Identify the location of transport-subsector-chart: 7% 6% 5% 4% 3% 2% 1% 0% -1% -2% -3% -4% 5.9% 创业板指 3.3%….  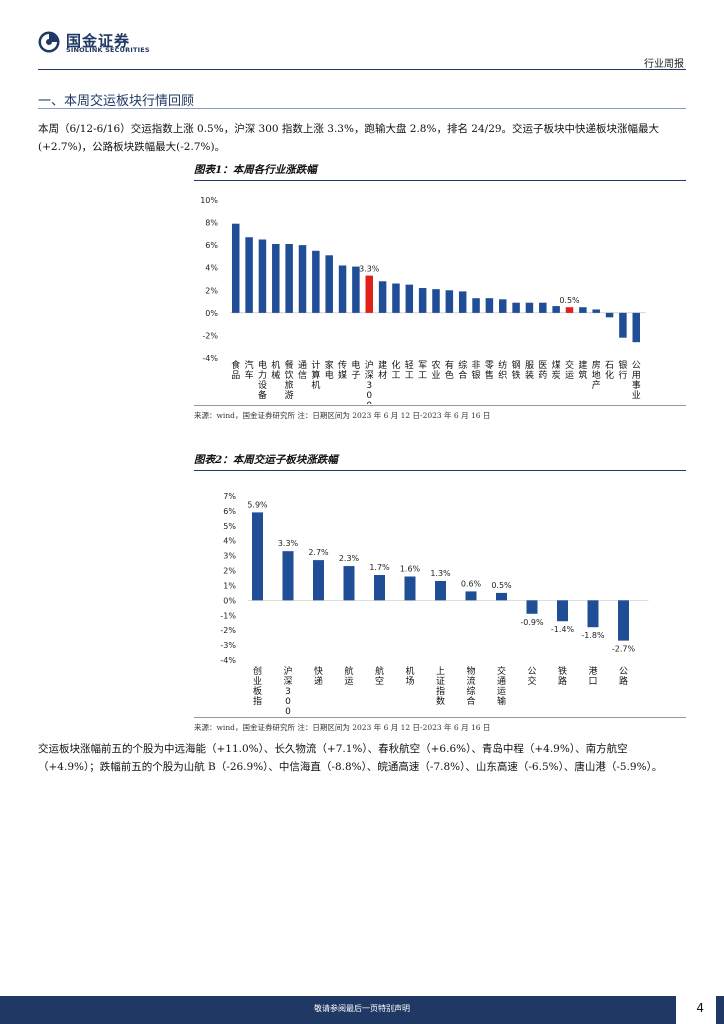
(434, 603).